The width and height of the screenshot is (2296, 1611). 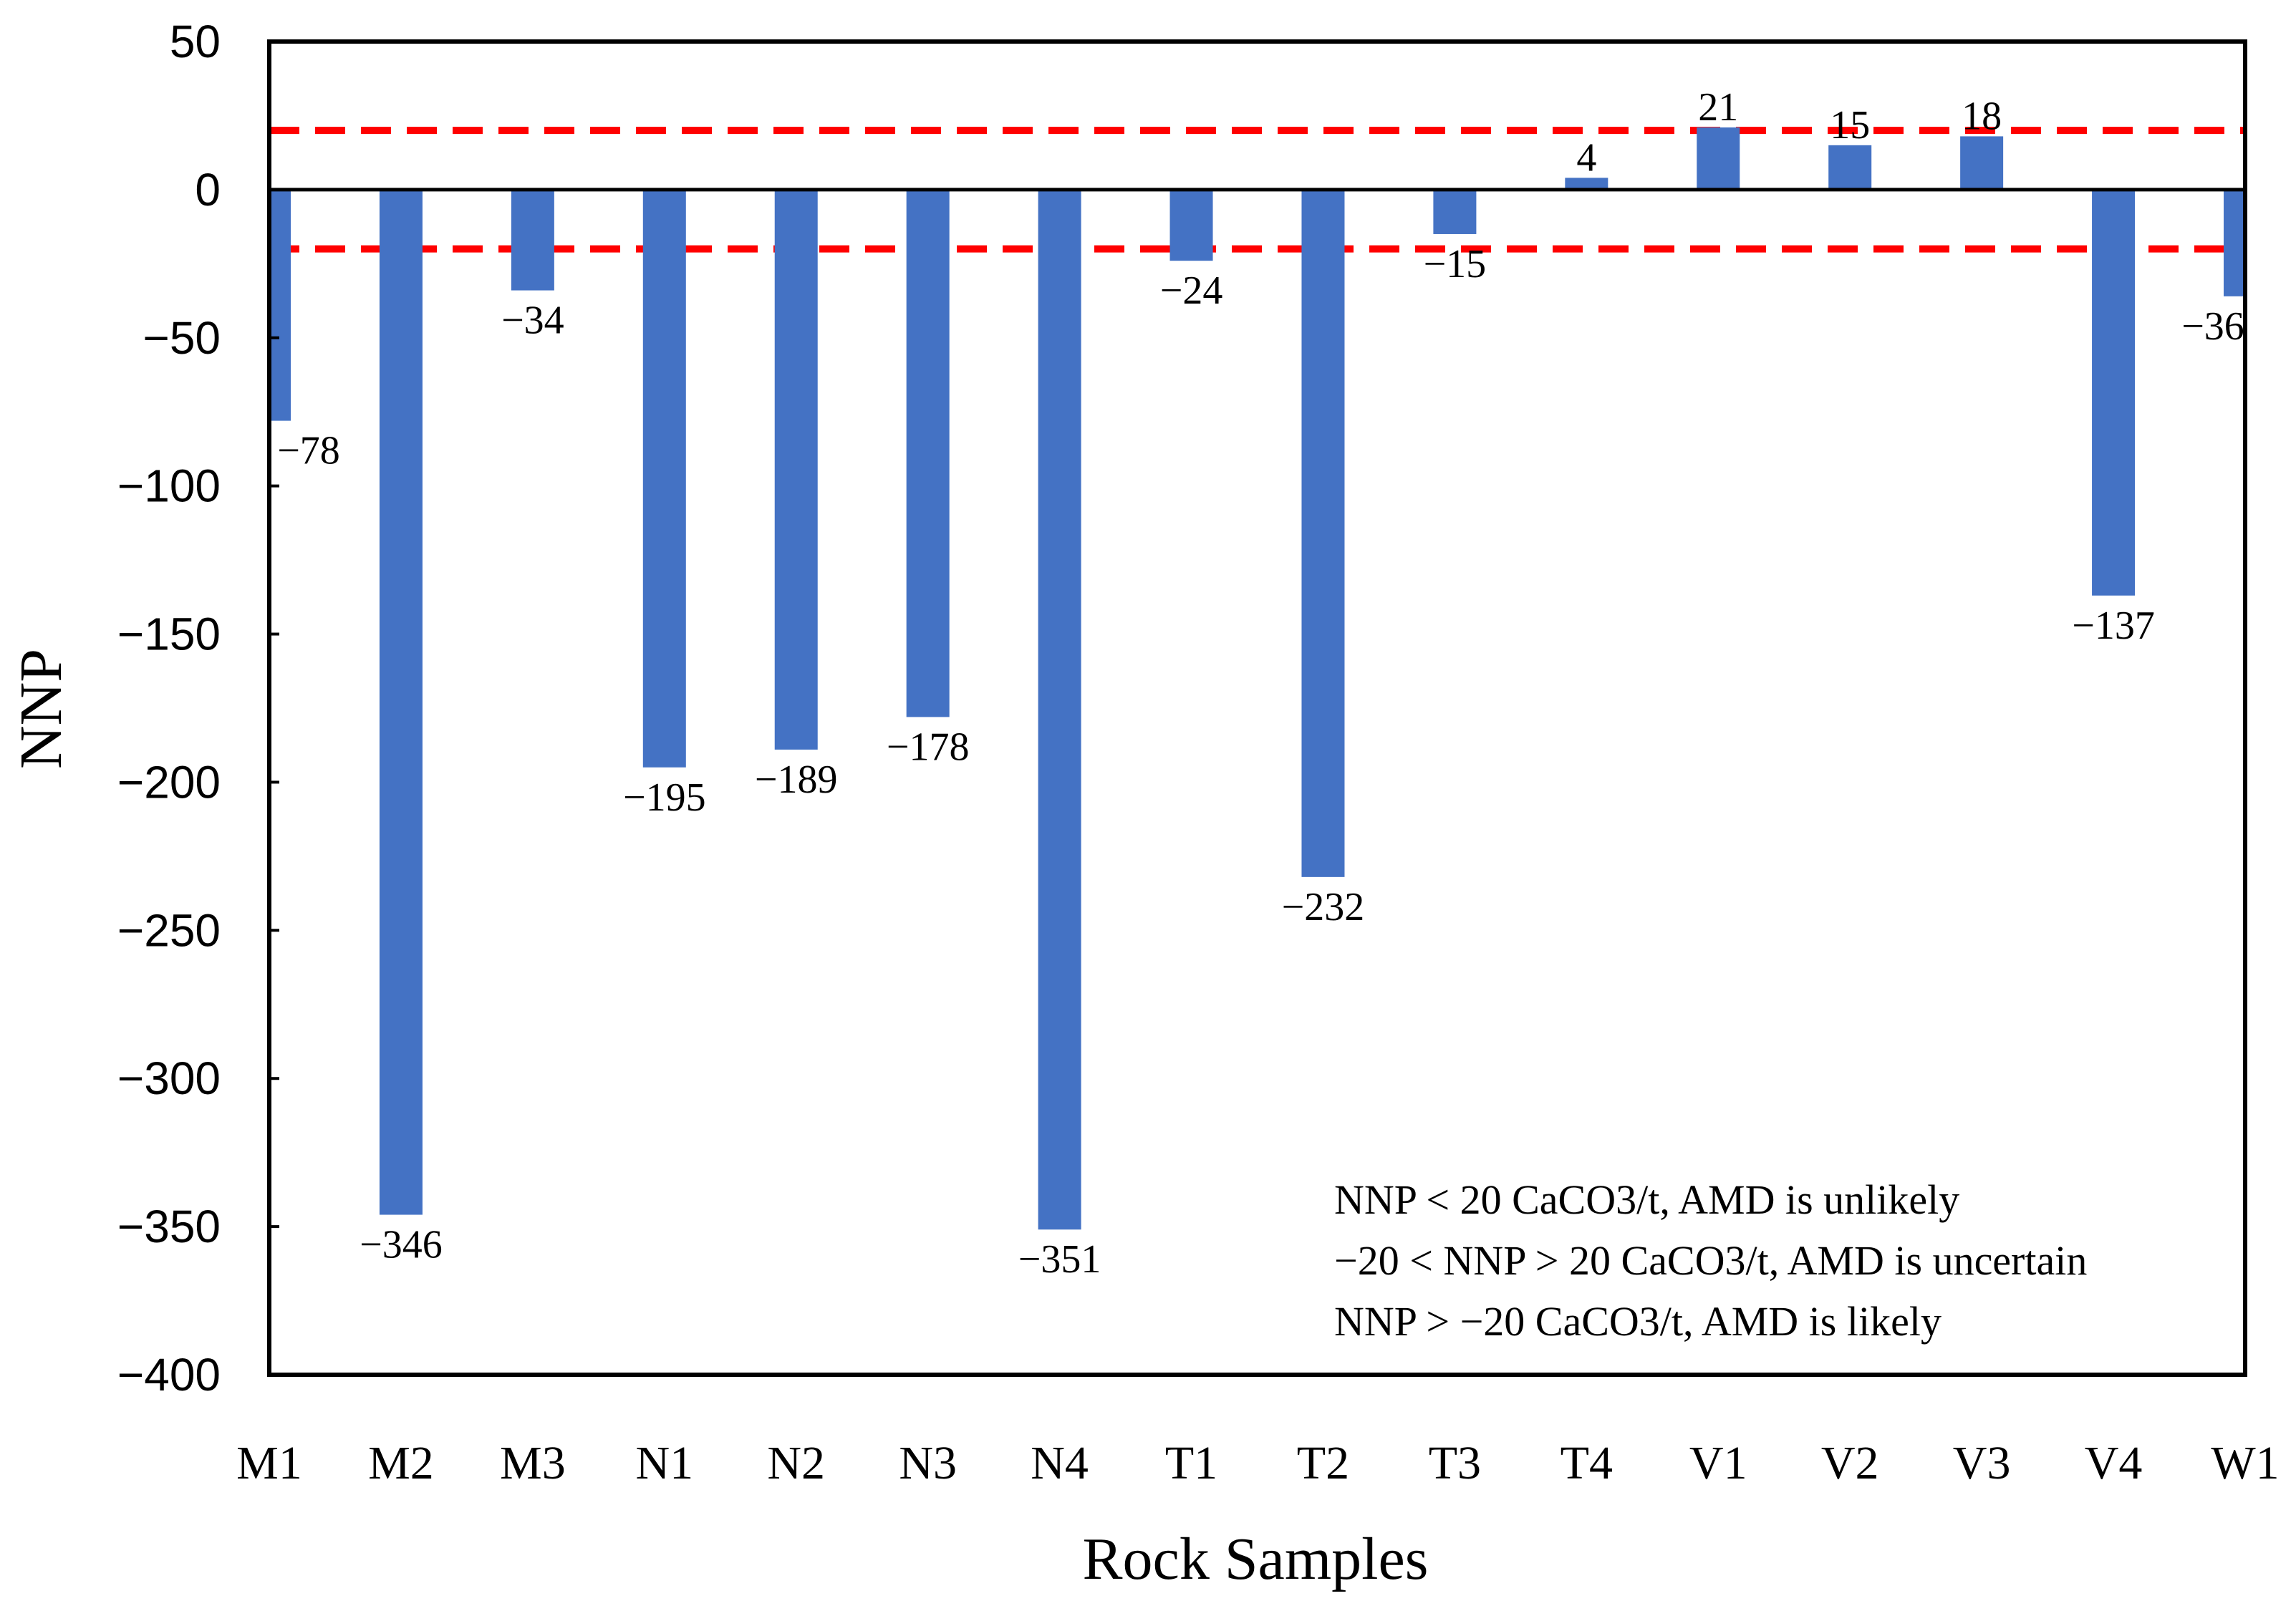 I want to click on x-tick-label: V4, so click(x=2114, y=1463).